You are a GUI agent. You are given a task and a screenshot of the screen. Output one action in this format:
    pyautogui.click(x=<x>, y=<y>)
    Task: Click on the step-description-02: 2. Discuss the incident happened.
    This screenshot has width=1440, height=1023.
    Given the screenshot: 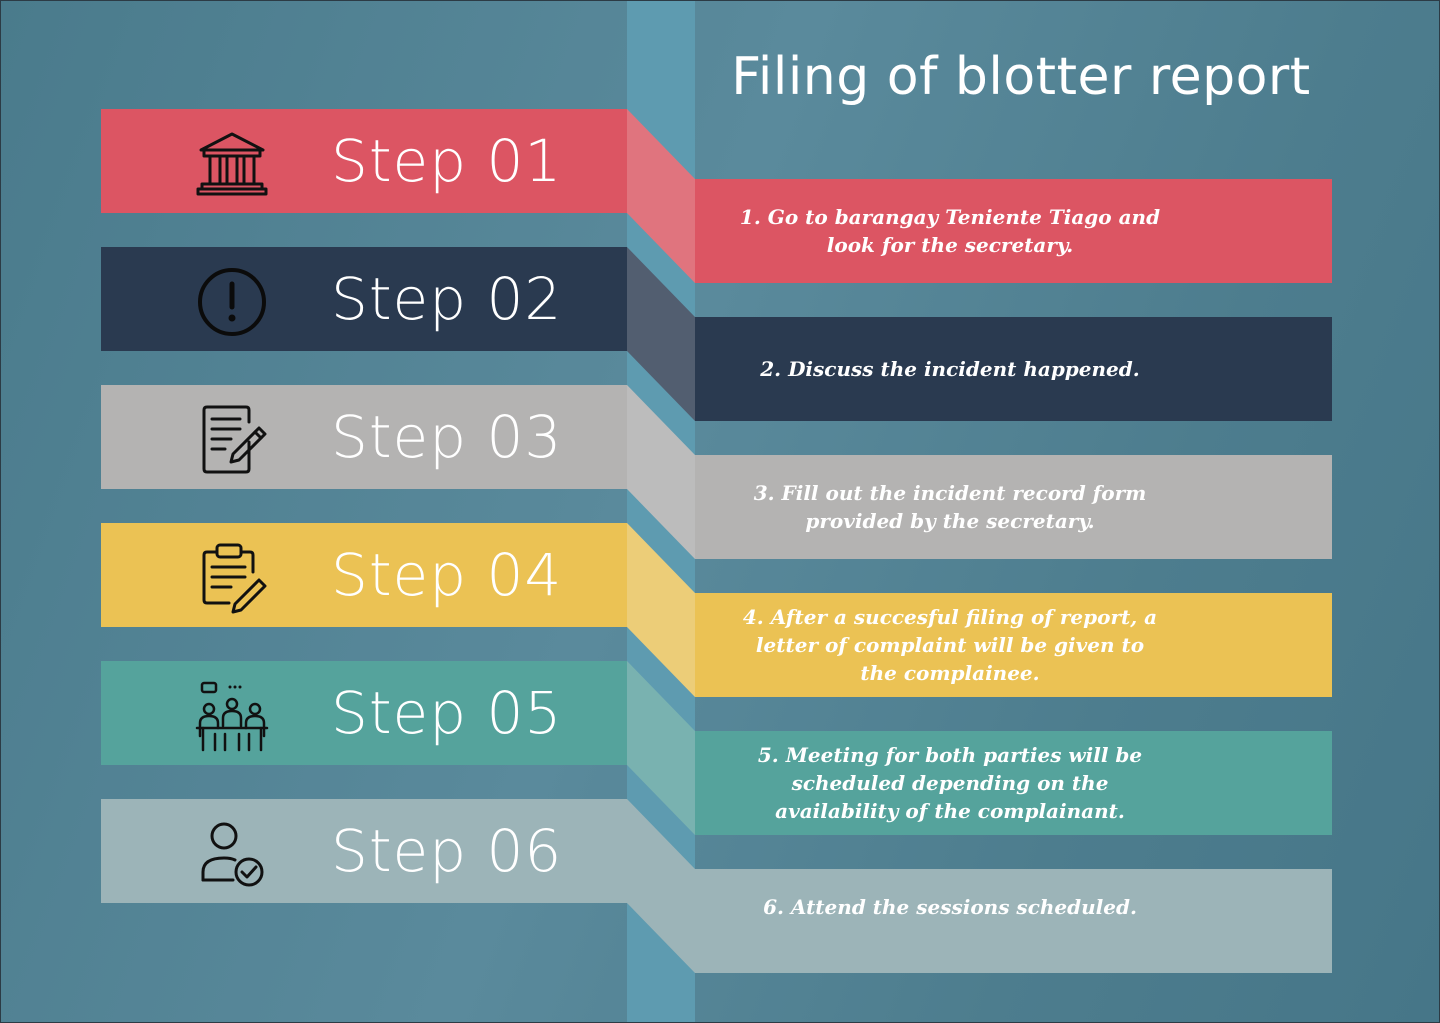 What is the action you would take?
    pyautogui.click(x=1013, y=369)
    